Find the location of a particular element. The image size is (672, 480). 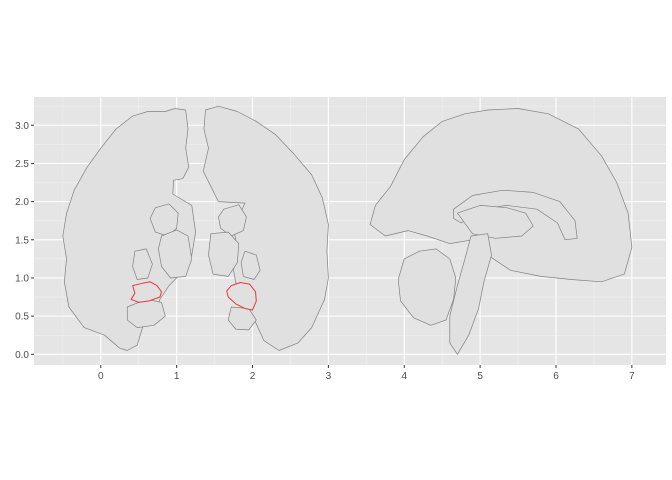

x-axis: 0 1 2 3 4 5 6 7 is located at coordinates (366, 373).